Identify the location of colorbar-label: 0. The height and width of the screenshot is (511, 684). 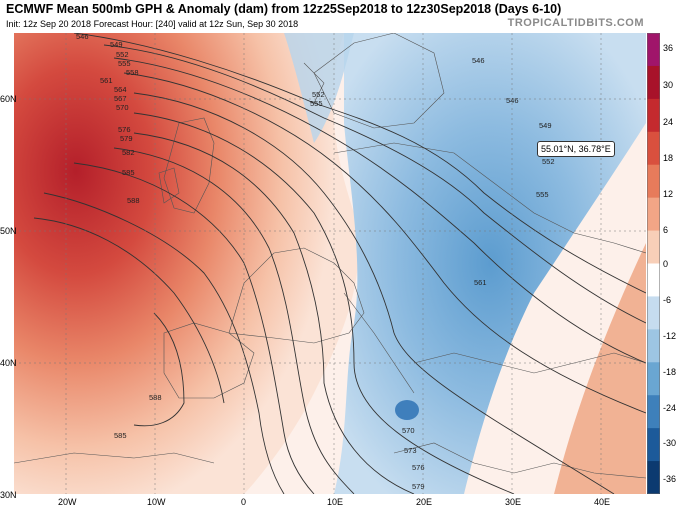
(666, 264).